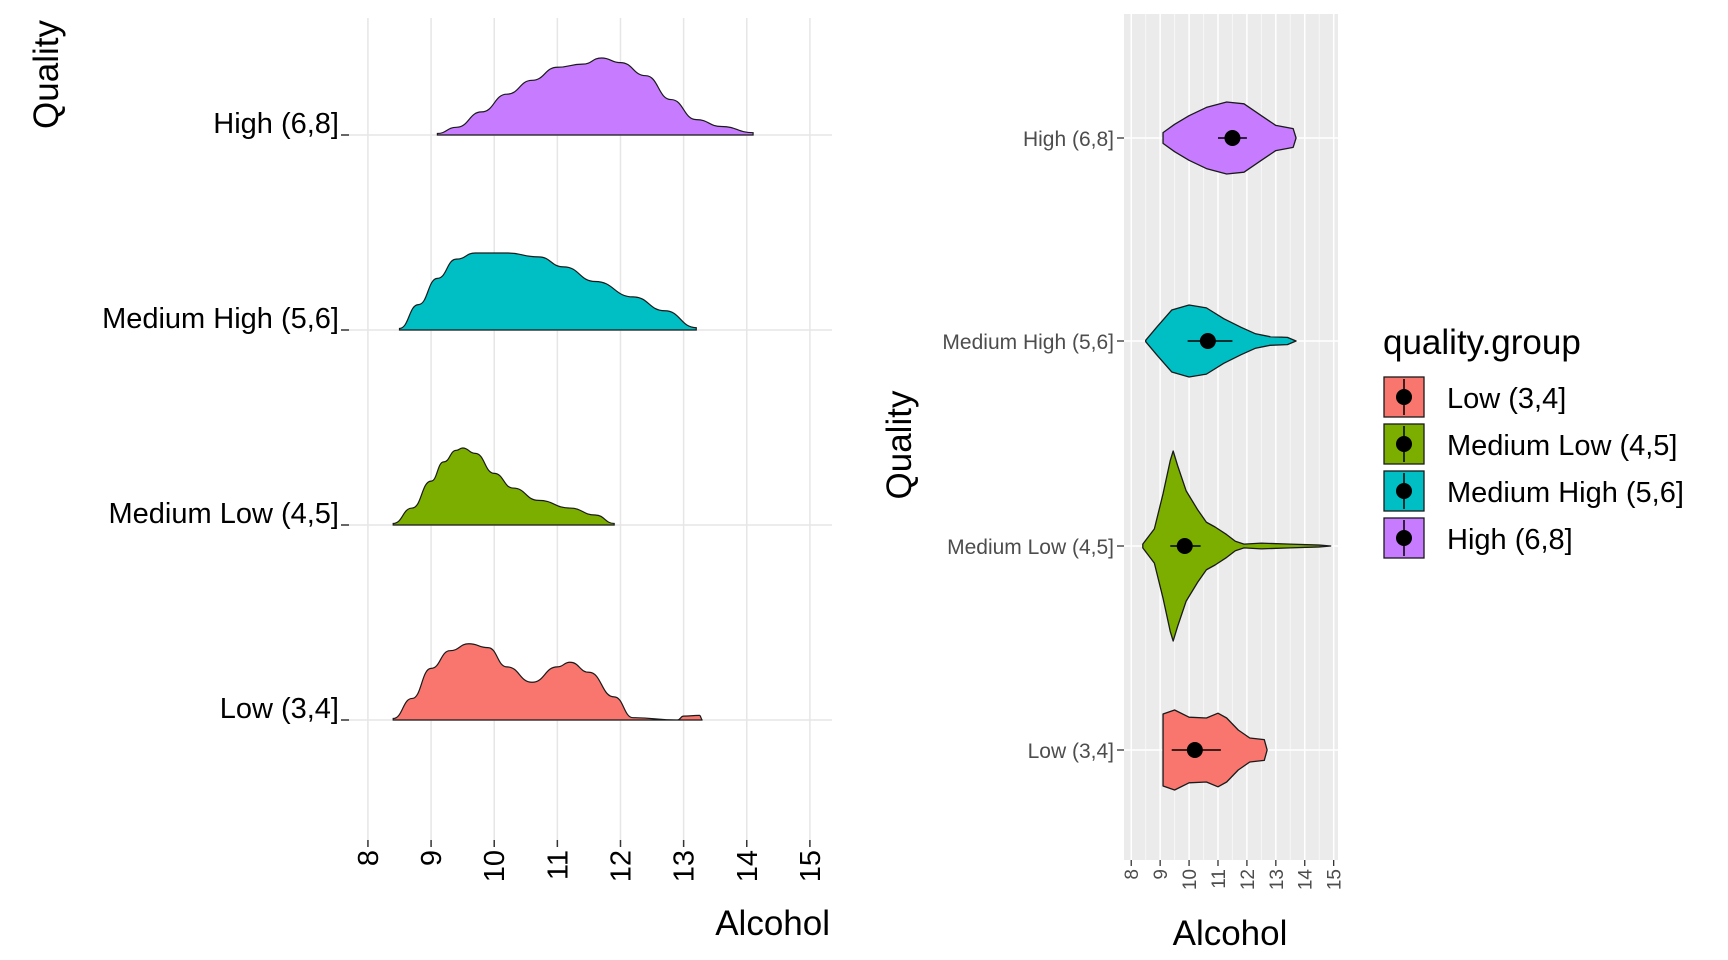 This screenshot has height=960, width=1728. Describe the element at coordinates (1506, 399) in the screenshot. I see `legend-label-low-3-4: Low (3,4]` at that location.